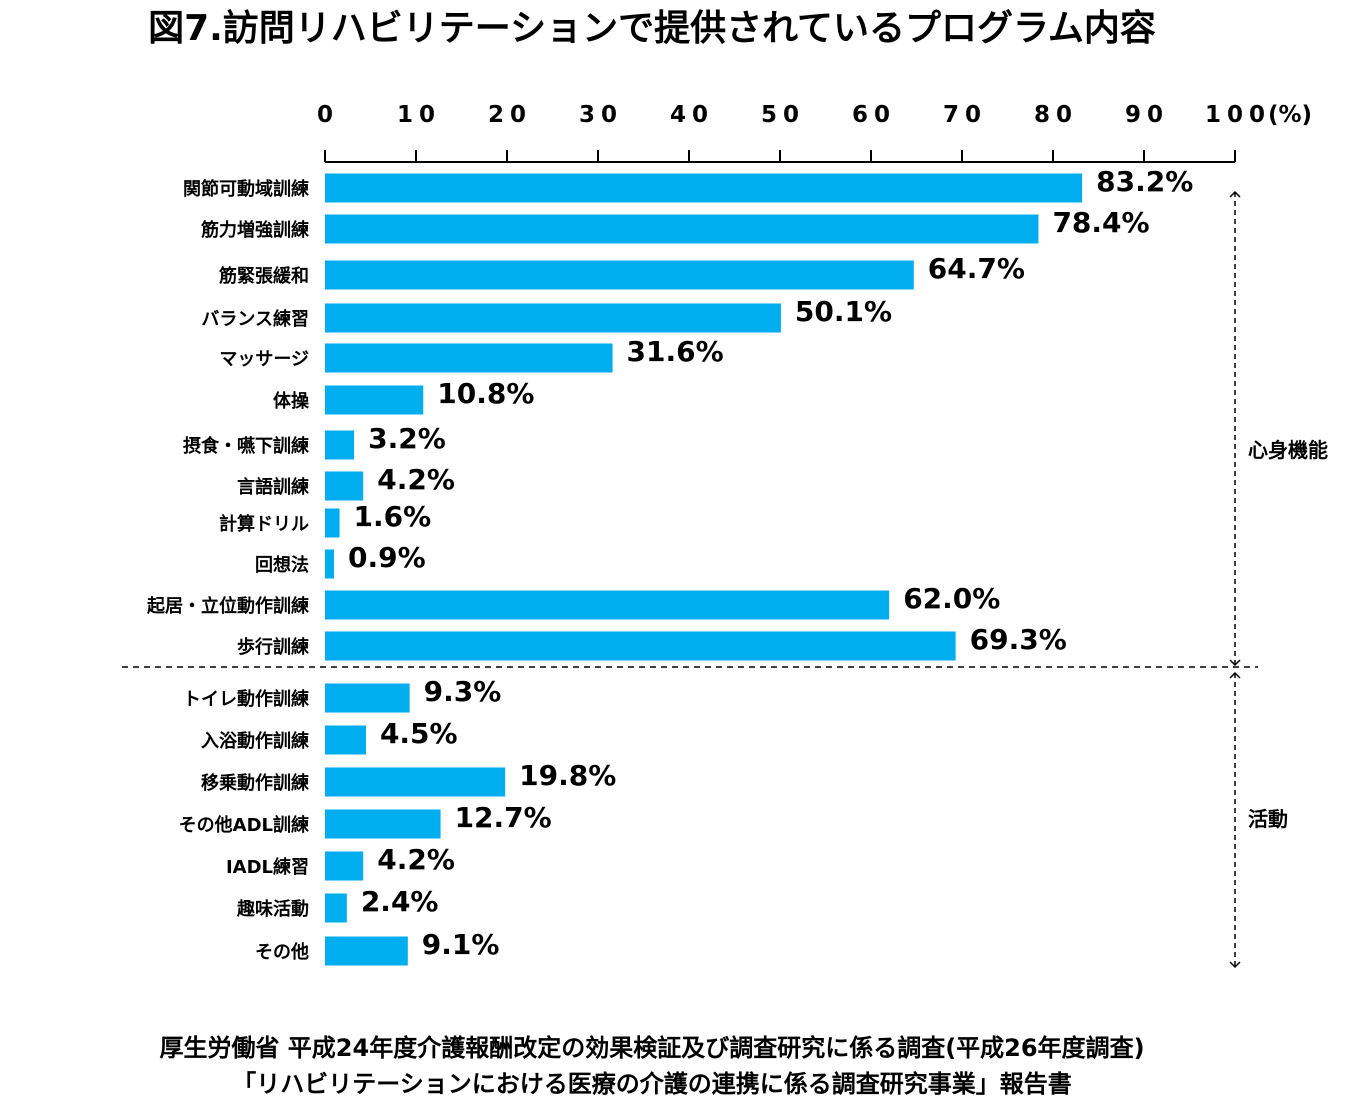  Describe the element at coordinates (328, 115) in the screenshot. I see `x-tick-label: 0` at that location.